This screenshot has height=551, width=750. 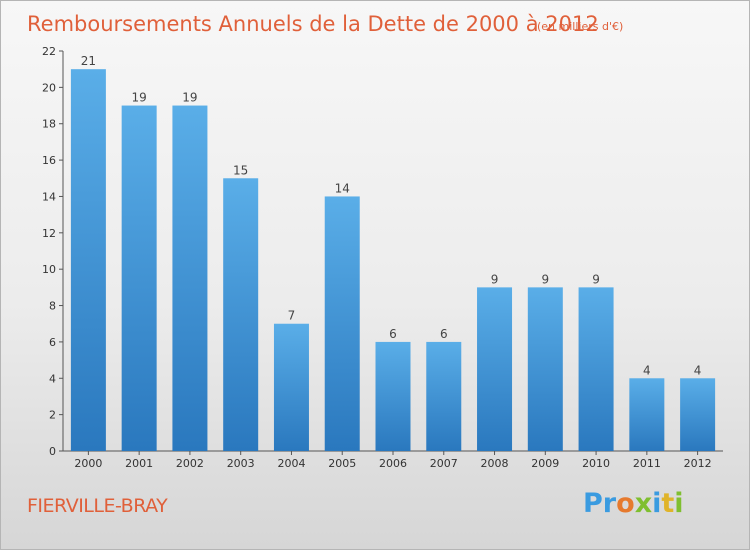 I want to click on y-tick-label: 12, so click(x=49, y=233).